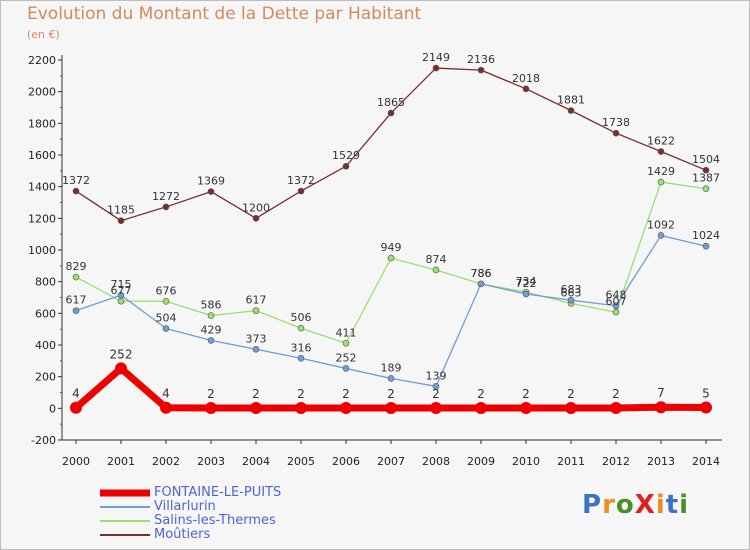 This screenshot has height=550, width=750. Describe the element at coordinates (215, 520) in the screenshot. I see `legend-label: Salins-les-Thermes` at that location.